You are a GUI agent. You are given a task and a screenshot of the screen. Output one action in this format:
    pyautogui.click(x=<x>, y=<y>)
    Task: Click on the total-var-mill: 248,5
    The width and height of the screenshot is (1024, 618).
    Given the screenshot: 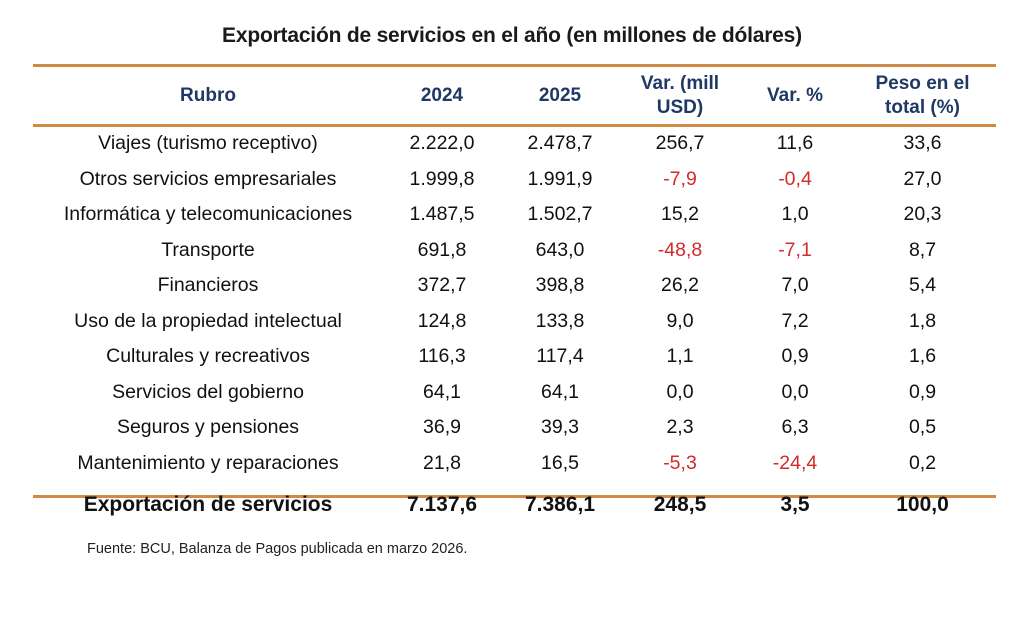 What is the action you would take?
    pyautogui.click(x=680, y=504)
    